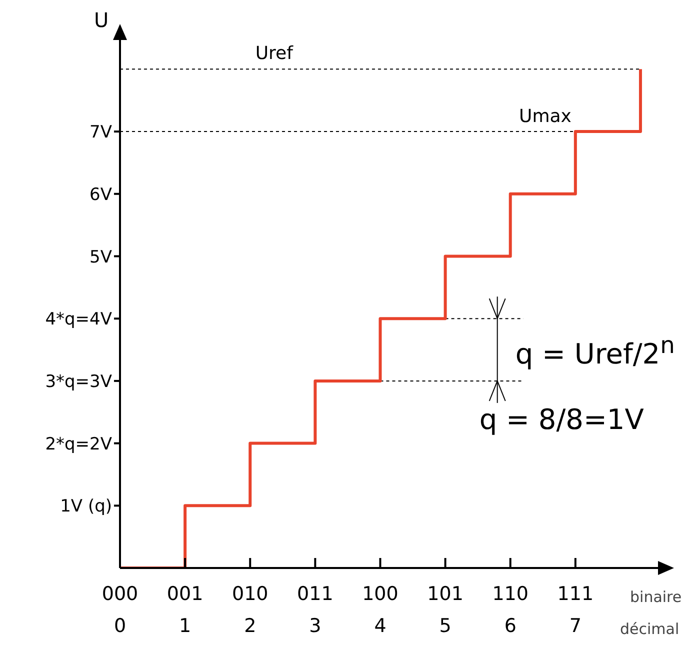 The image size is (694, 646). What do you see at coordinates (575, 610) in the screenshot?
I see `x-tick-label: 111 7` at bounding box center [575, 610].